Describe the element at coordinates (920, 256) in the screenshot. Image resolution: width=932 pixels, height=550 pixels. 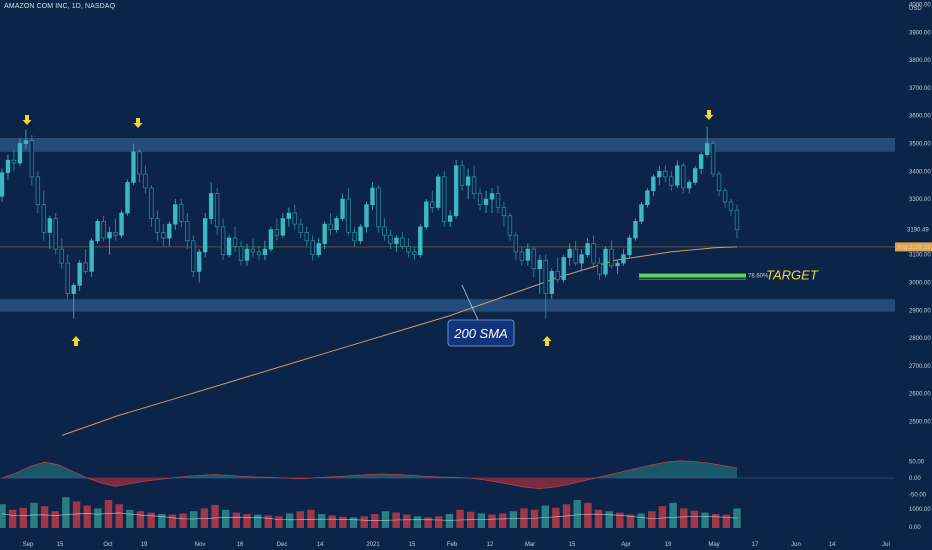
I see `price-tick: 3100.00` at that location.